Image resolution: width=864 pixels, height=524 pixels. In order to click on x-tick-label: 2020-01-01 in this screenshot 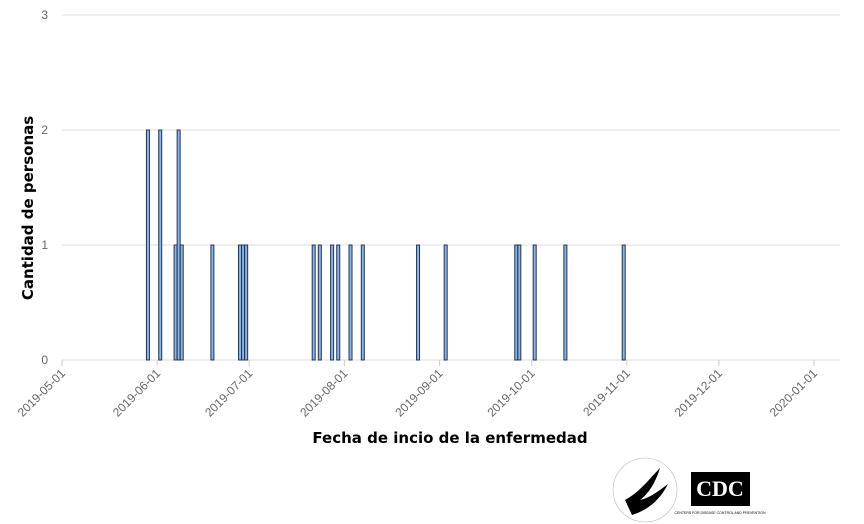, I will do `click(794, 393)`.